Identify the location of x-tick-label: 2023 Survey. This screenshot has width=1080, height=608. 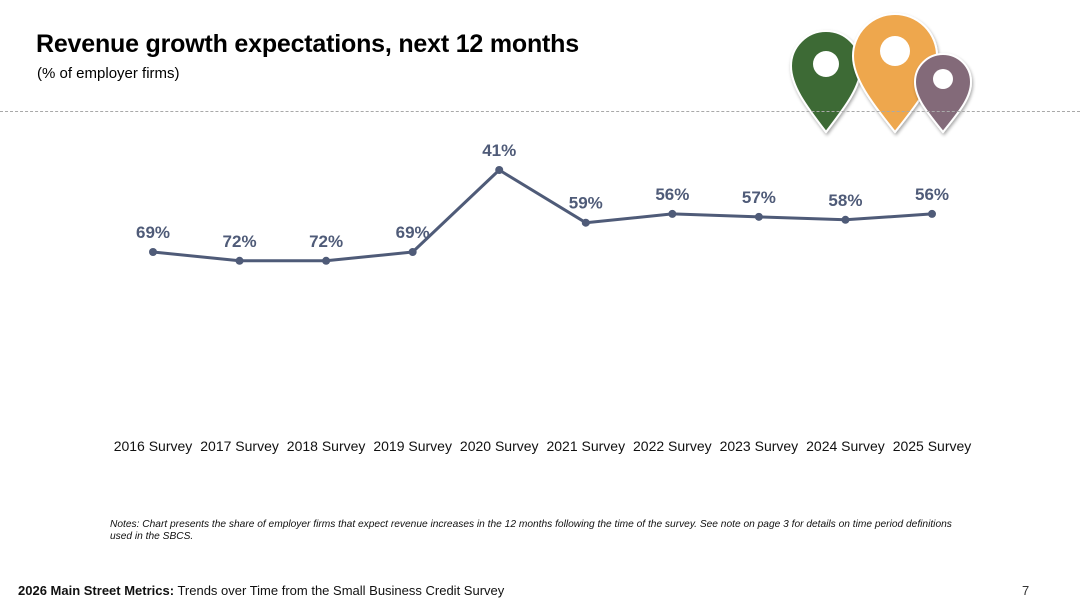
(759, 446).